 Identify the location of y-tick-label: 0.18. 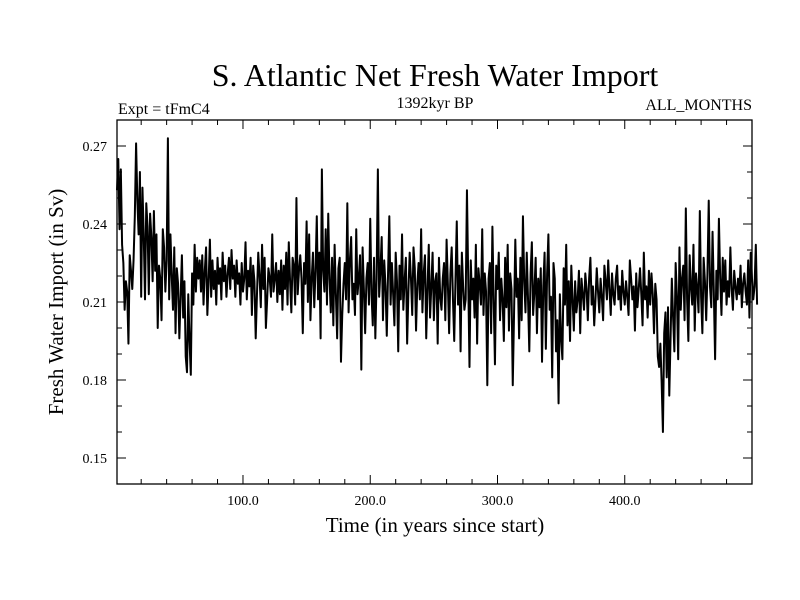
(95, 381).